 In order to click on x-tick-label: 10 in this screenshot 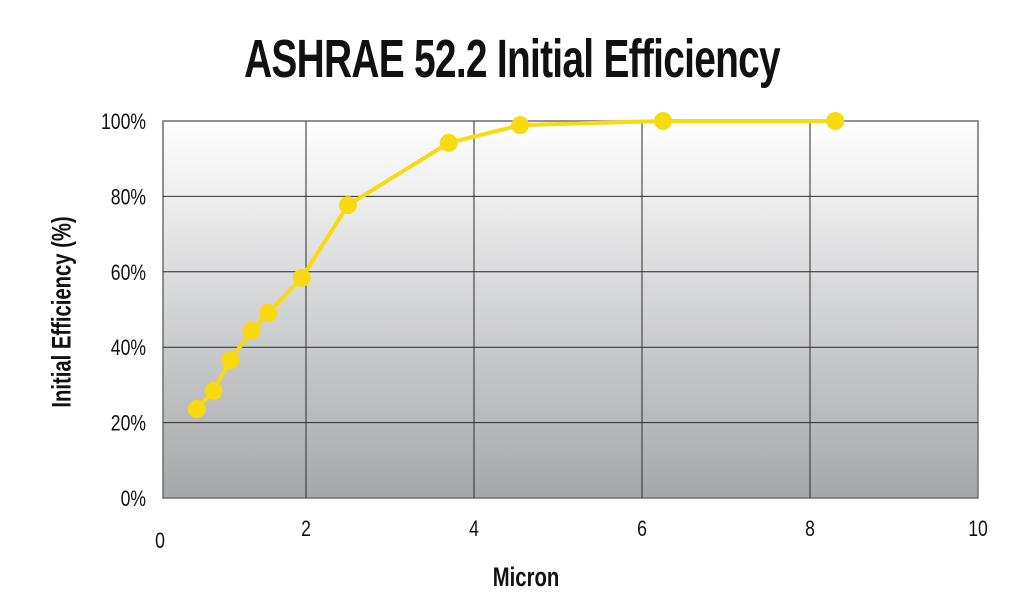, I will do `click(978, 529)`.